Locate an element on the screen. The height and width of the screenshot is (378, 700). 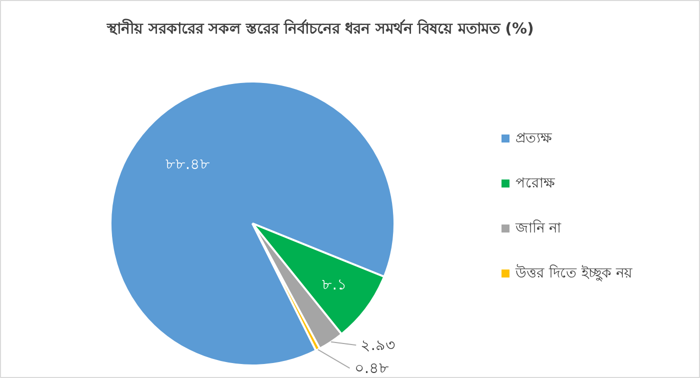
data-label: ০.৪৮ is located at coordinates (372, 368).